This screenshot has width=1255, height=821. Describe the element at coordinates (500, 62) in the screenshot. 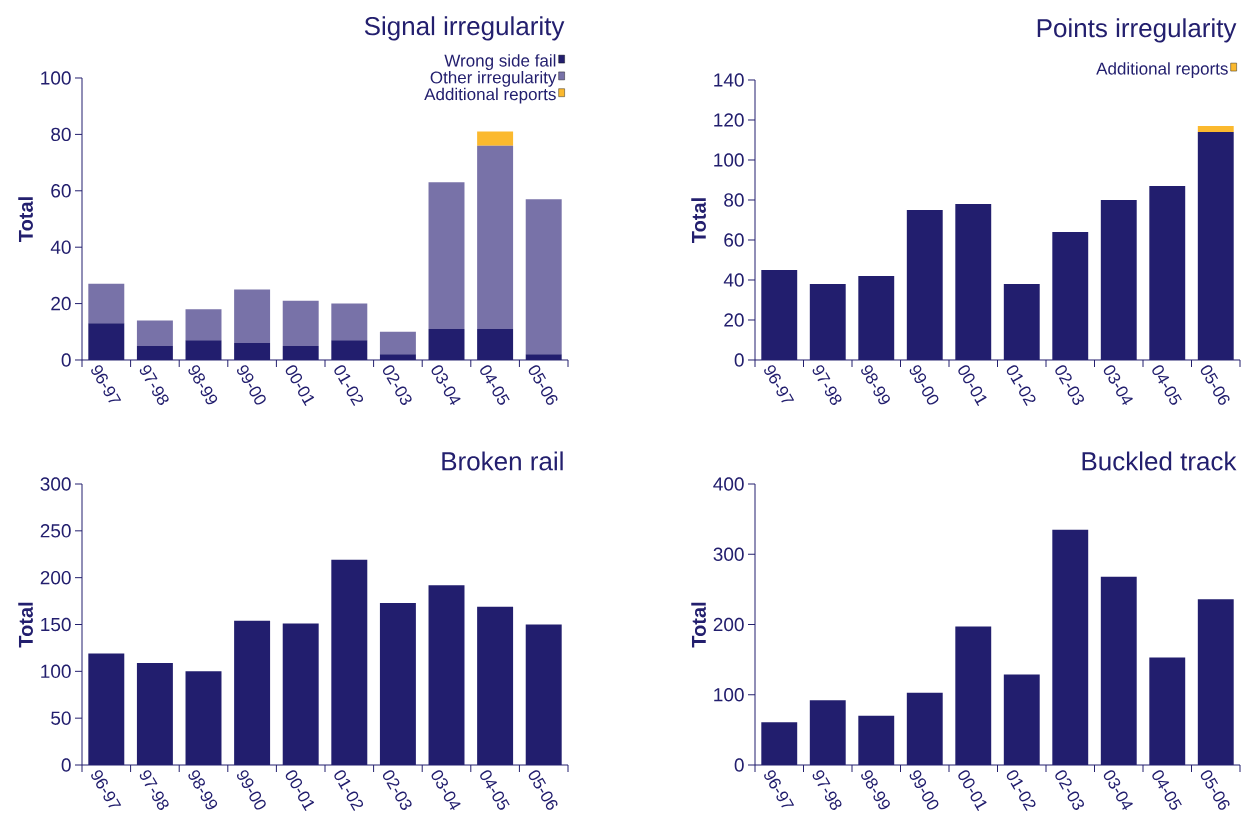

I see `legend-label: Wrong side fail` at that location.